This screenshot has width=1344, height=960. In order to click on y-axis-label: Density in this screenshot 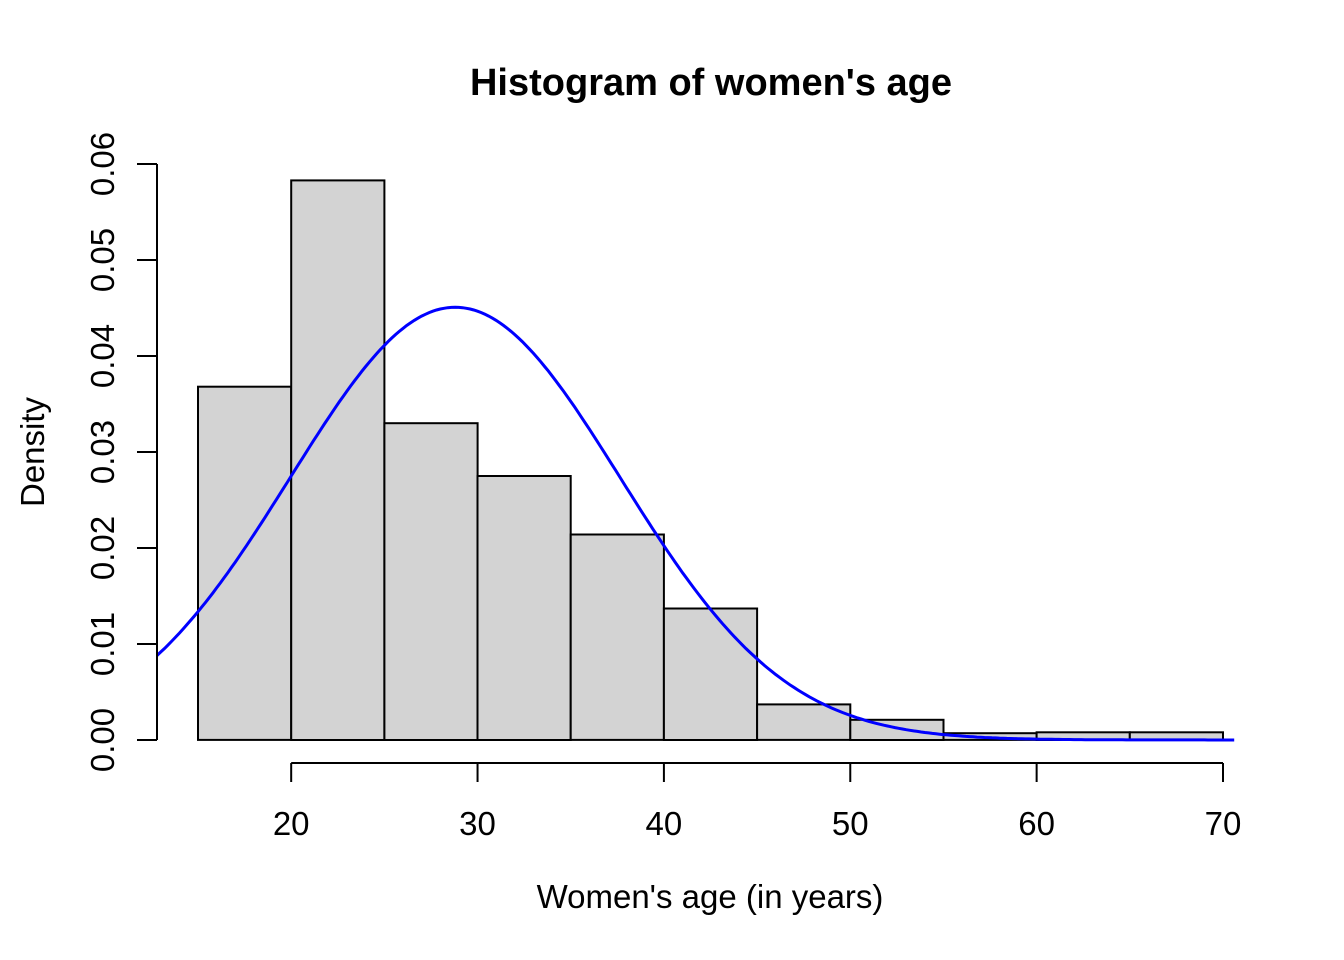, I will do `click(32, 451)`.